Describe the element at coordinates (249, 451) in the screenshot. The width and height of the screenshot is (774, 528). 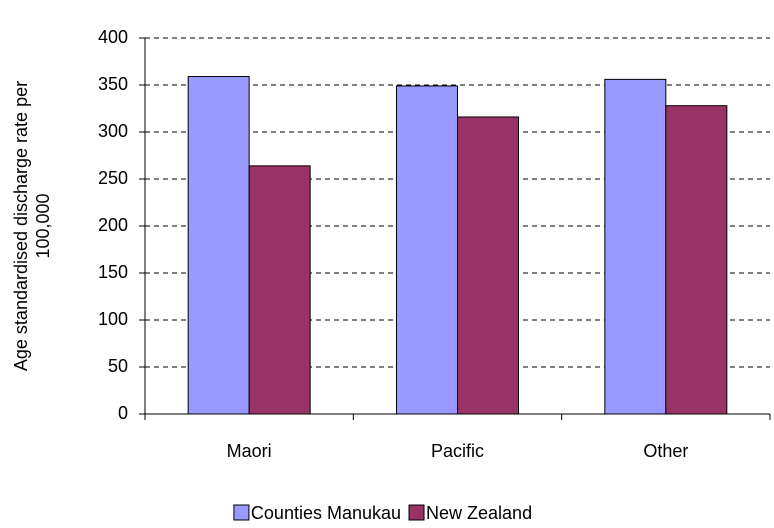
I see `x-tick-label: Maori` at that location.